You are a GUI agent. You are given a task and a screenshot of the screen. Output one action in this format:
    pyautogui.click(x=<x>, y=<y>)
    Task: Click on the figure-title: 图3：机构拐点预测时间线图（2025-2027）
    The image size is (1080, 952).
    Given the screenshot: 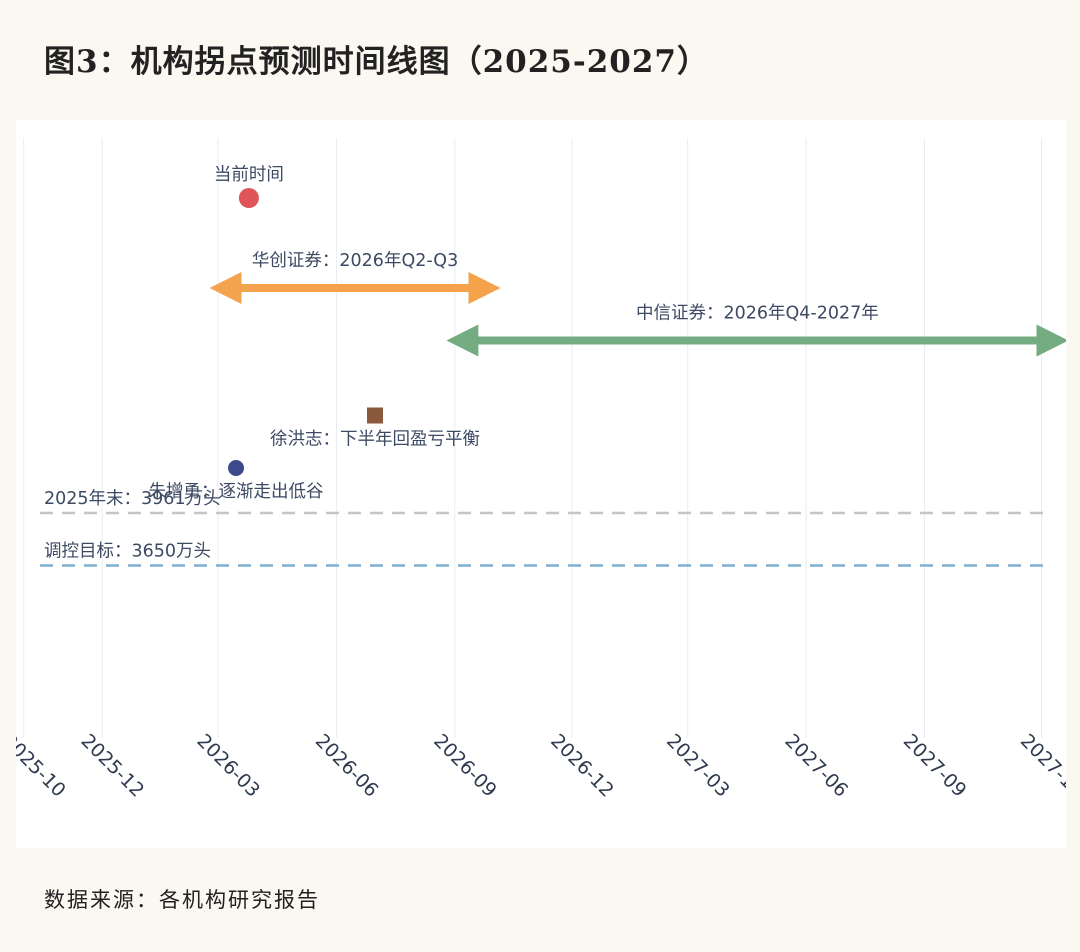 What is the action you would take?
    pyautogui.click(x=376, y=62)
    